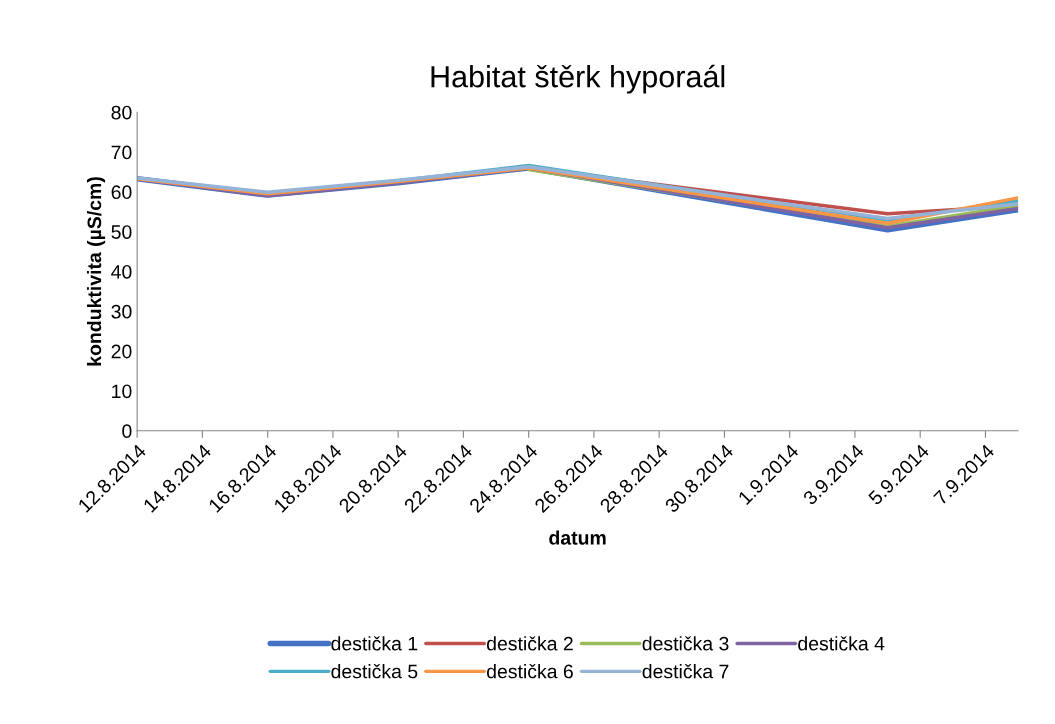  I want to click on legend-label: destička 4, so click(841, 643).